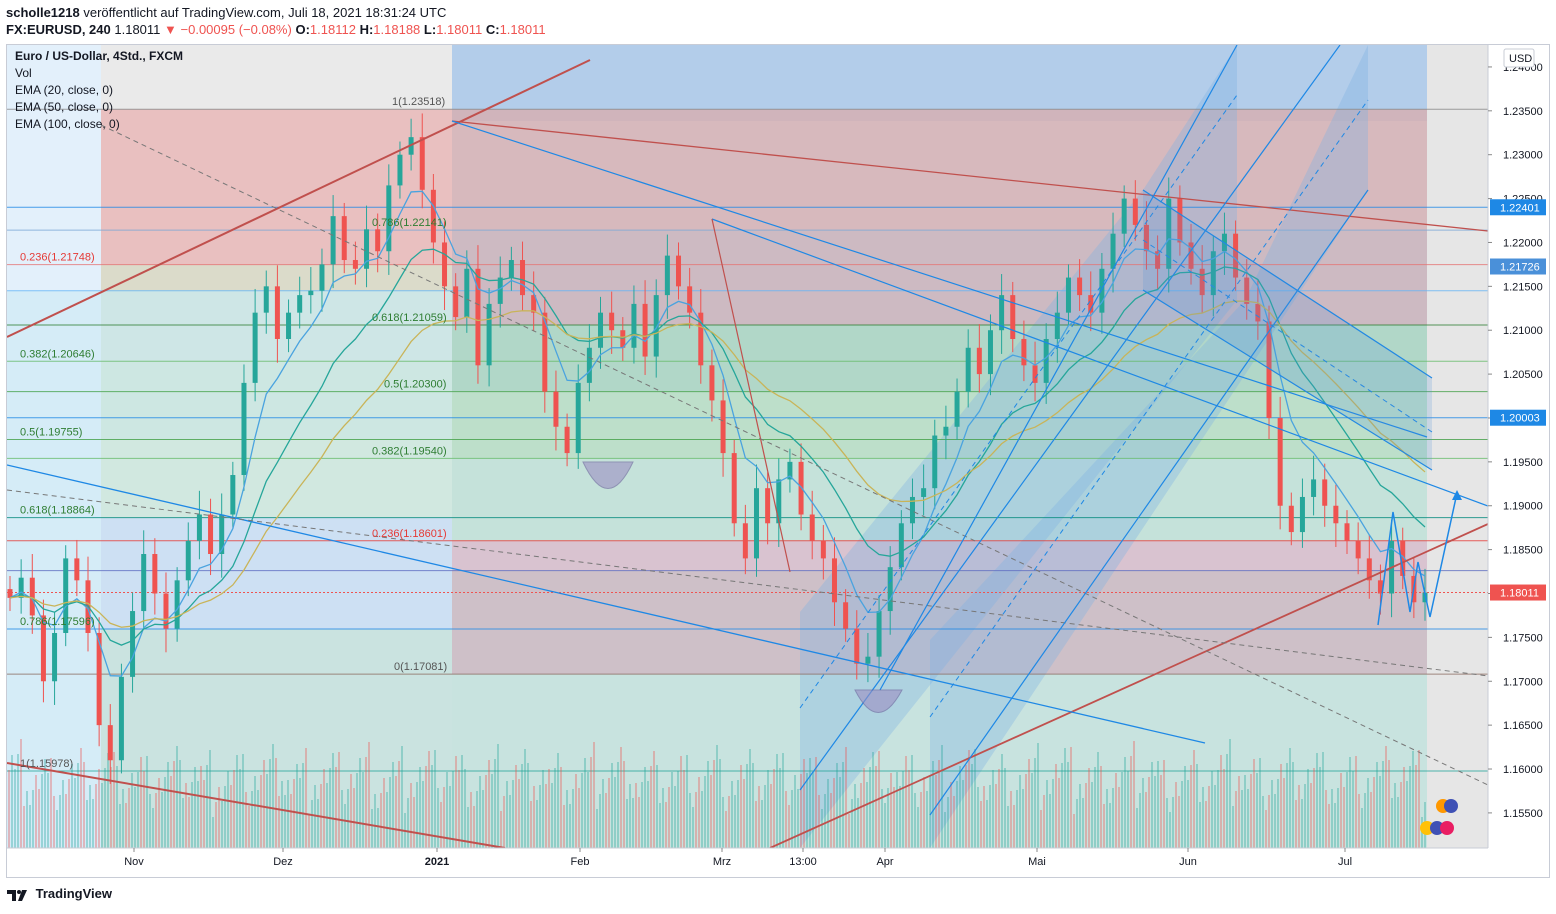  What do you see at coordinates (1523, 770) in the screenshot?
I see `y-tick-label: 1.16000` at bounding box center [1523, 770].